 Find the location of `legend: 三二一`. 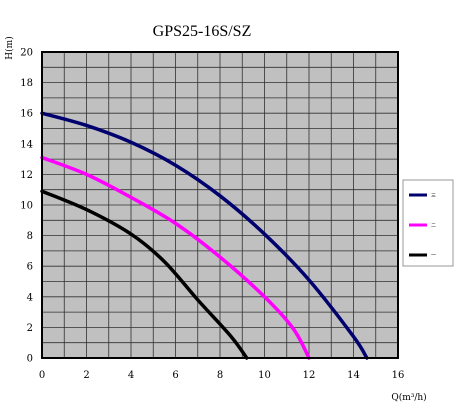

legend: 三二一 is located at coordinates (428, 223).